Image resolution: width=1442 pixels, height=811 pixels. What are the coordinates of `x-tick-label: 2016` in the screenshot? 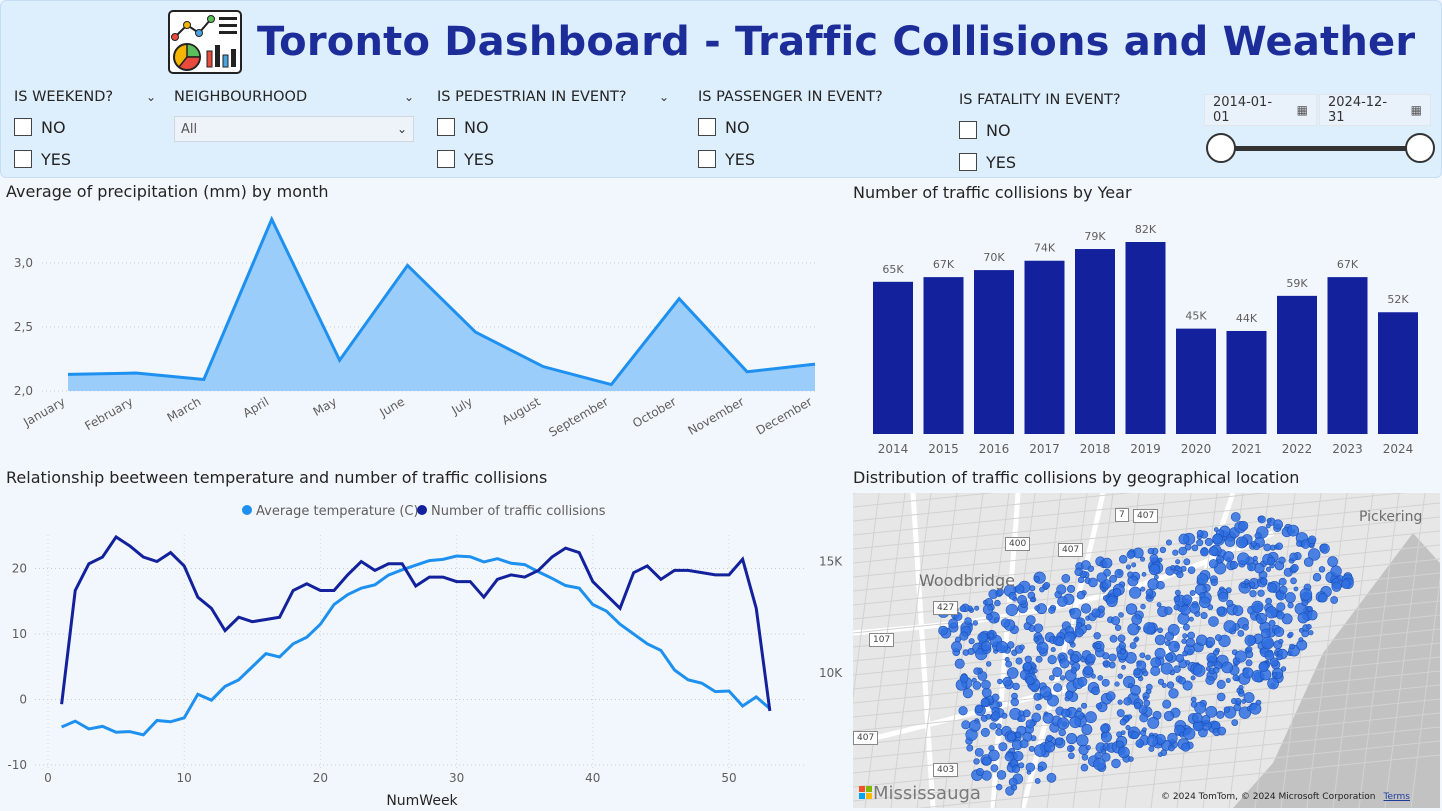 It's located at (994, 449).